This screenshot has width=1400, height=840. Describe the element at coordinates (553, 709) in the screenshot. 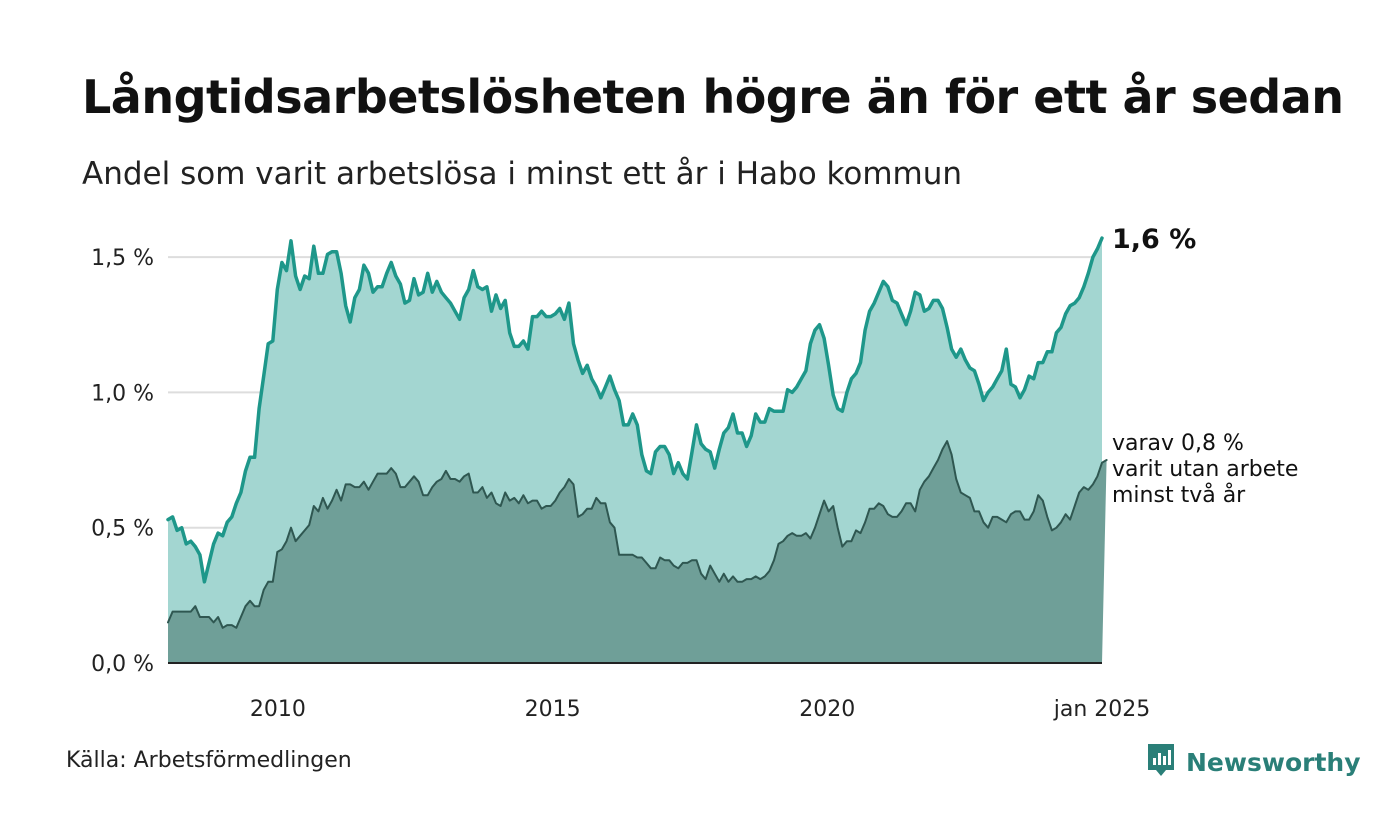

I see `x-tick-label: 2015` at that location.